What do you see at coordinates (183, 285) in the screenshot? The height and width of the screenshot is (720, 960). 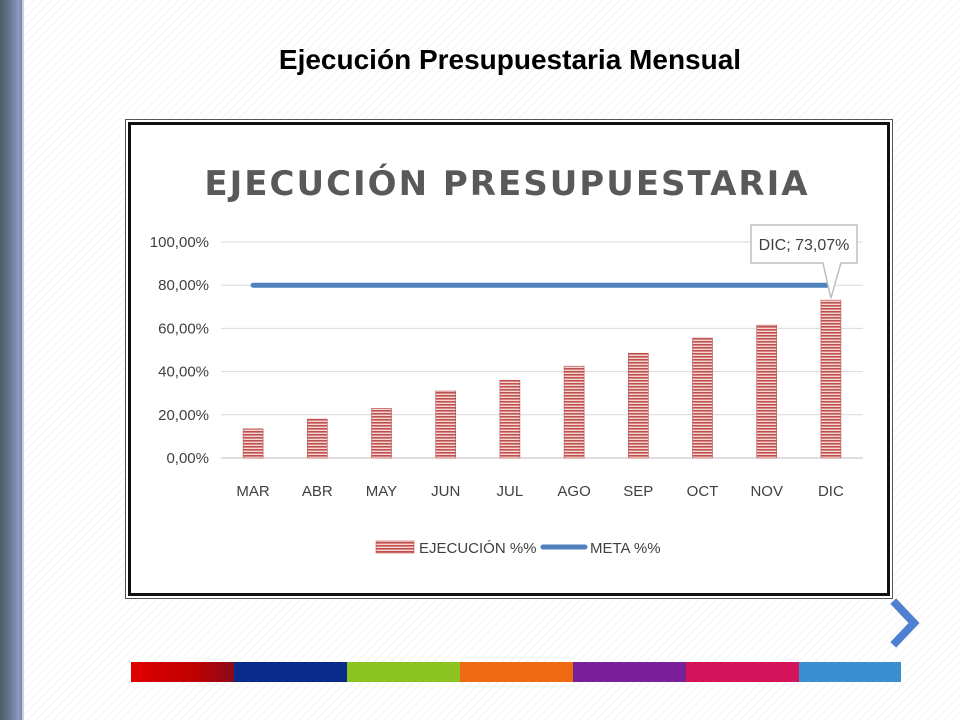 I see `y-tick-label: 80,00%` at bounding box center [183, 285].